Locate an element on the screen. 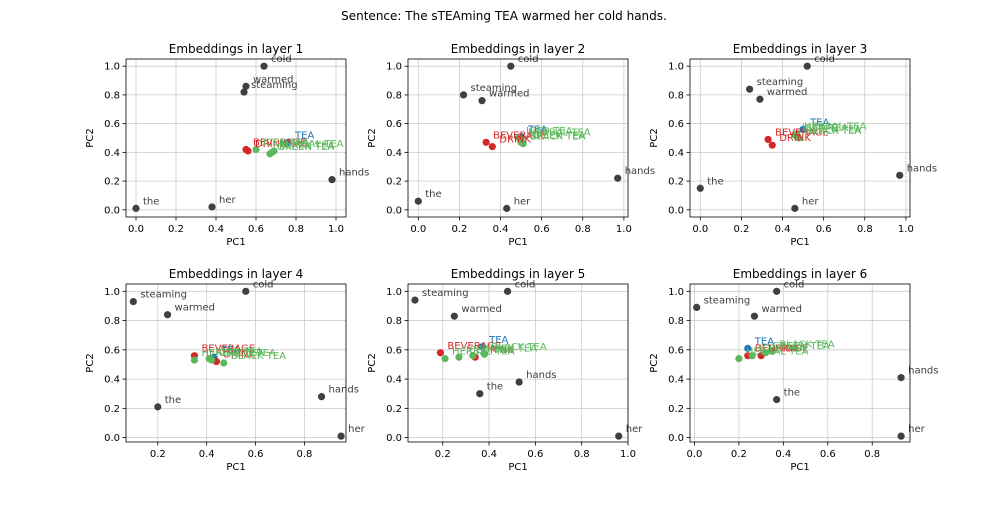  point-label-beverage: BEVERAGE is located at coordinates (802, 132).